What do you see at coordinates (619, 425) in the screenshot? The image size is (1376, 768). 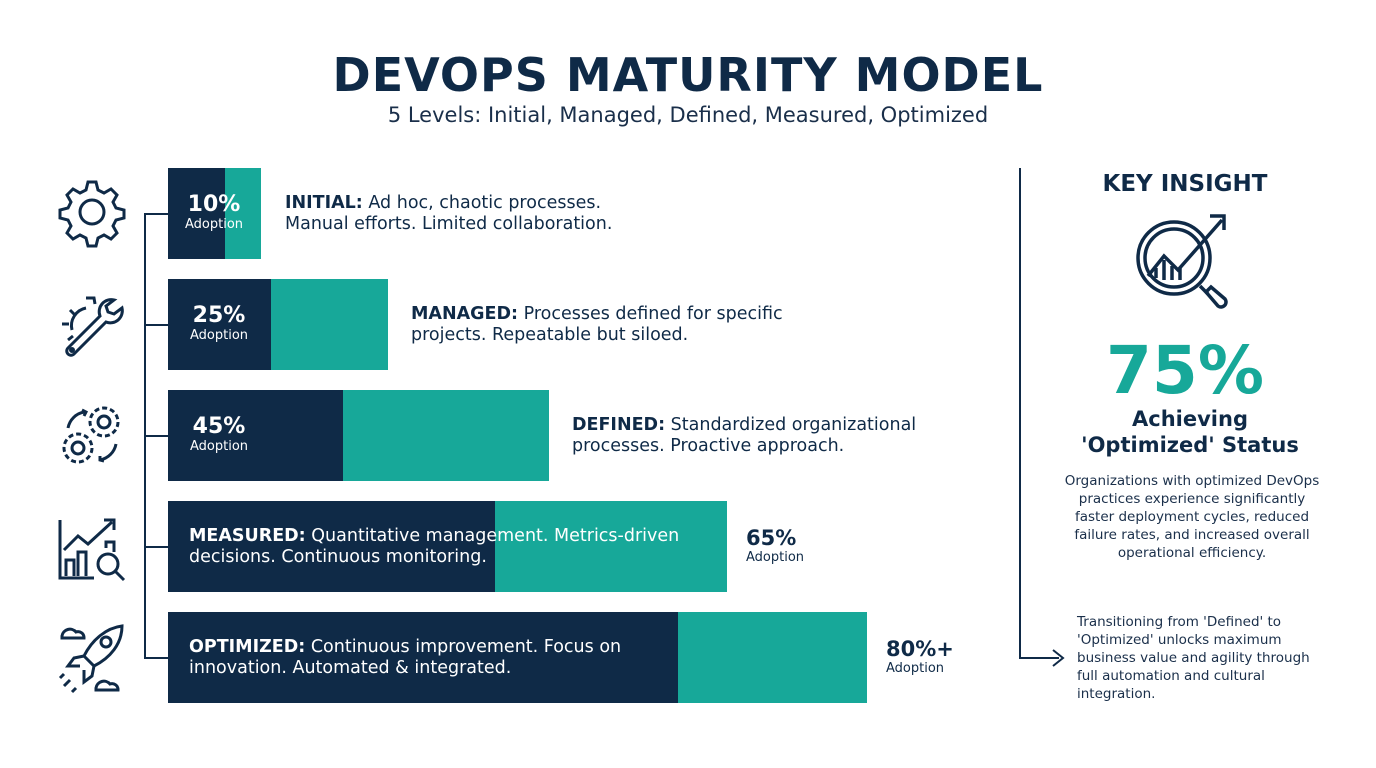 I see `level-name: DEFINED:` at bounding box center [619, 425].